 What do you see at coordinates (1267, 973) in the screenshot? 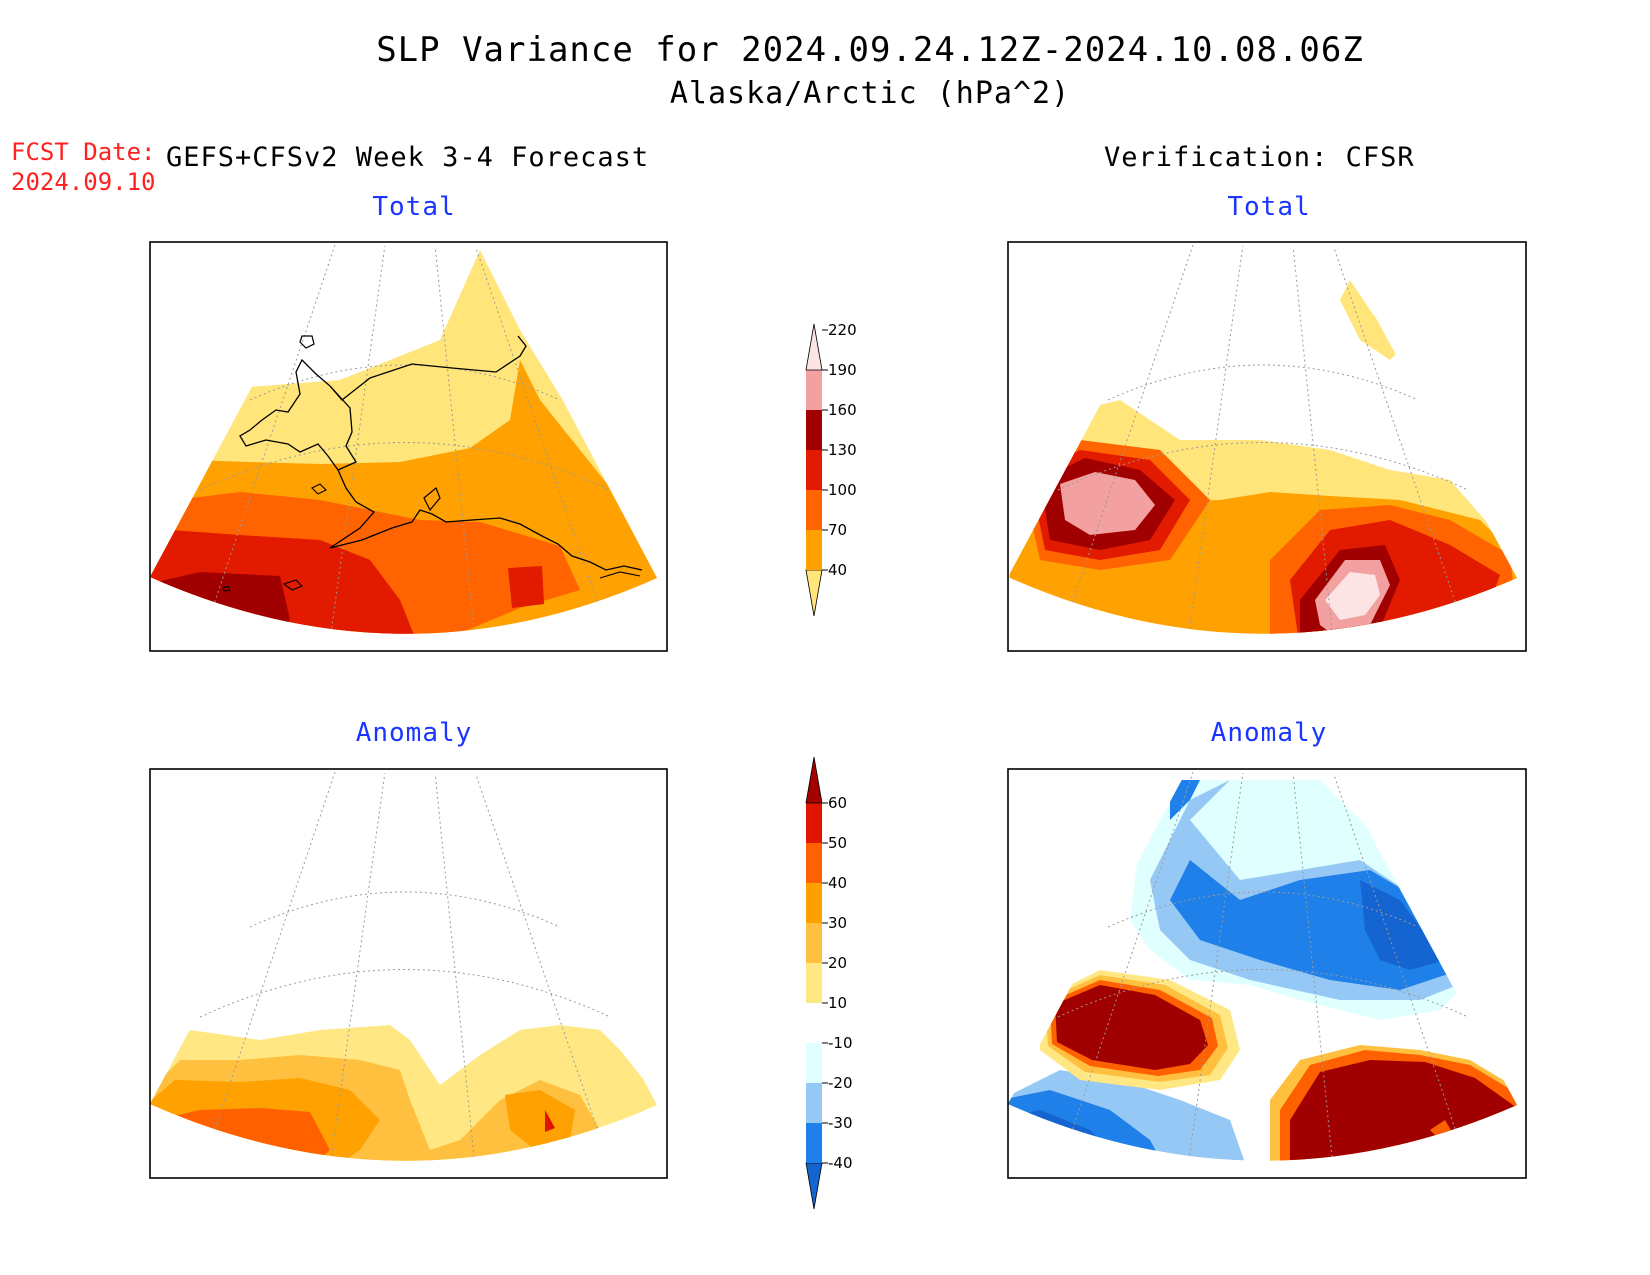
I see `verification-anomaly-panel` at bounding box center [1267, 973].